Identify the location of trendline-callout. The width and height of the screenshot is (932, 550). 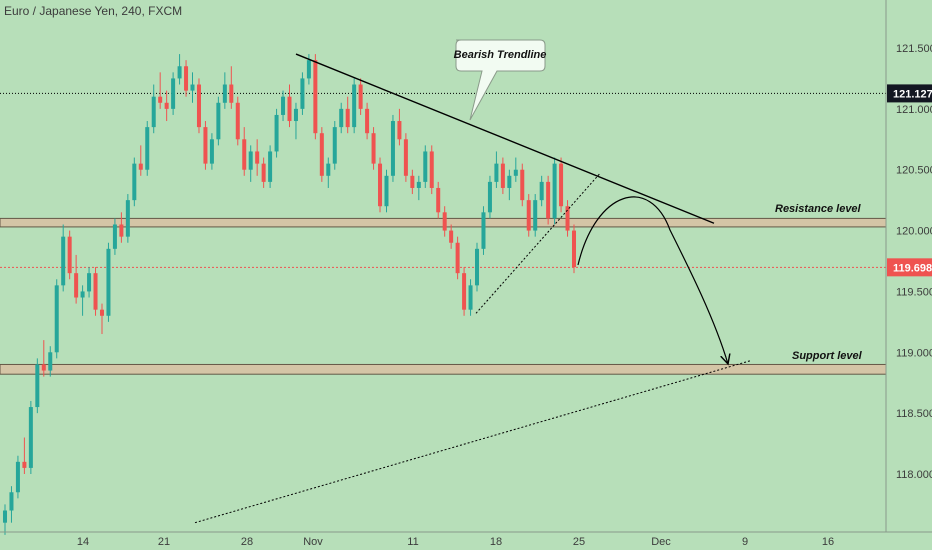
(500, 80).